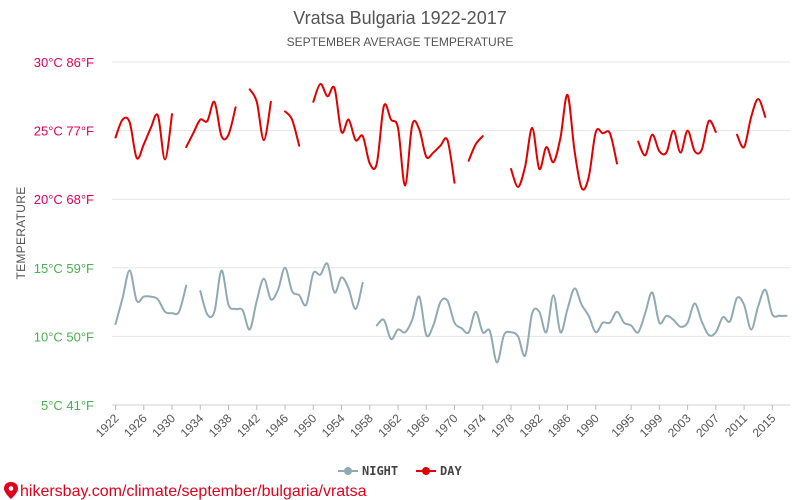 The image size is (800, 500). Describe the element at coordinates (439, 471) in the screenshot. I see `legend-item-day: DAY` at that location.